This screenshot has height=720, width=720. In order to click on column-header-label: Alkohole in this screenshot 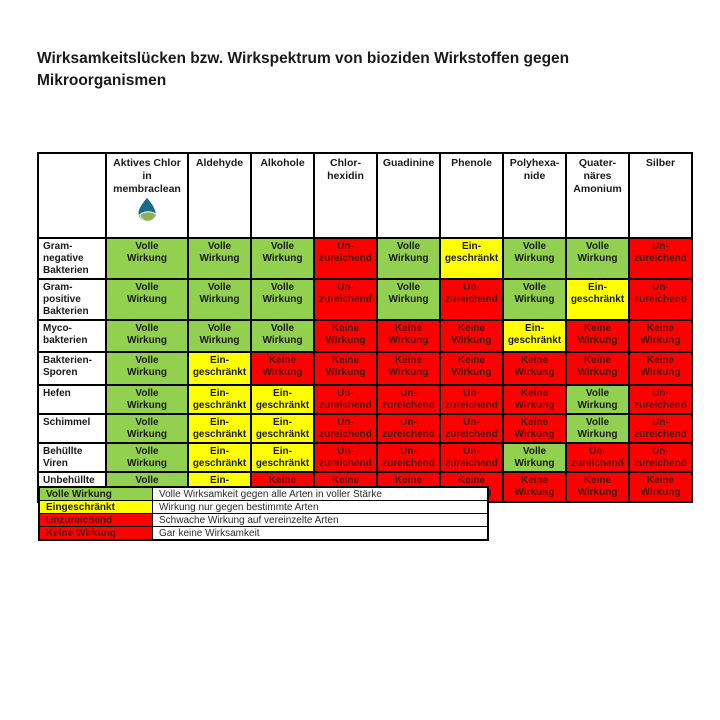, I will do `click(282, 163)`.